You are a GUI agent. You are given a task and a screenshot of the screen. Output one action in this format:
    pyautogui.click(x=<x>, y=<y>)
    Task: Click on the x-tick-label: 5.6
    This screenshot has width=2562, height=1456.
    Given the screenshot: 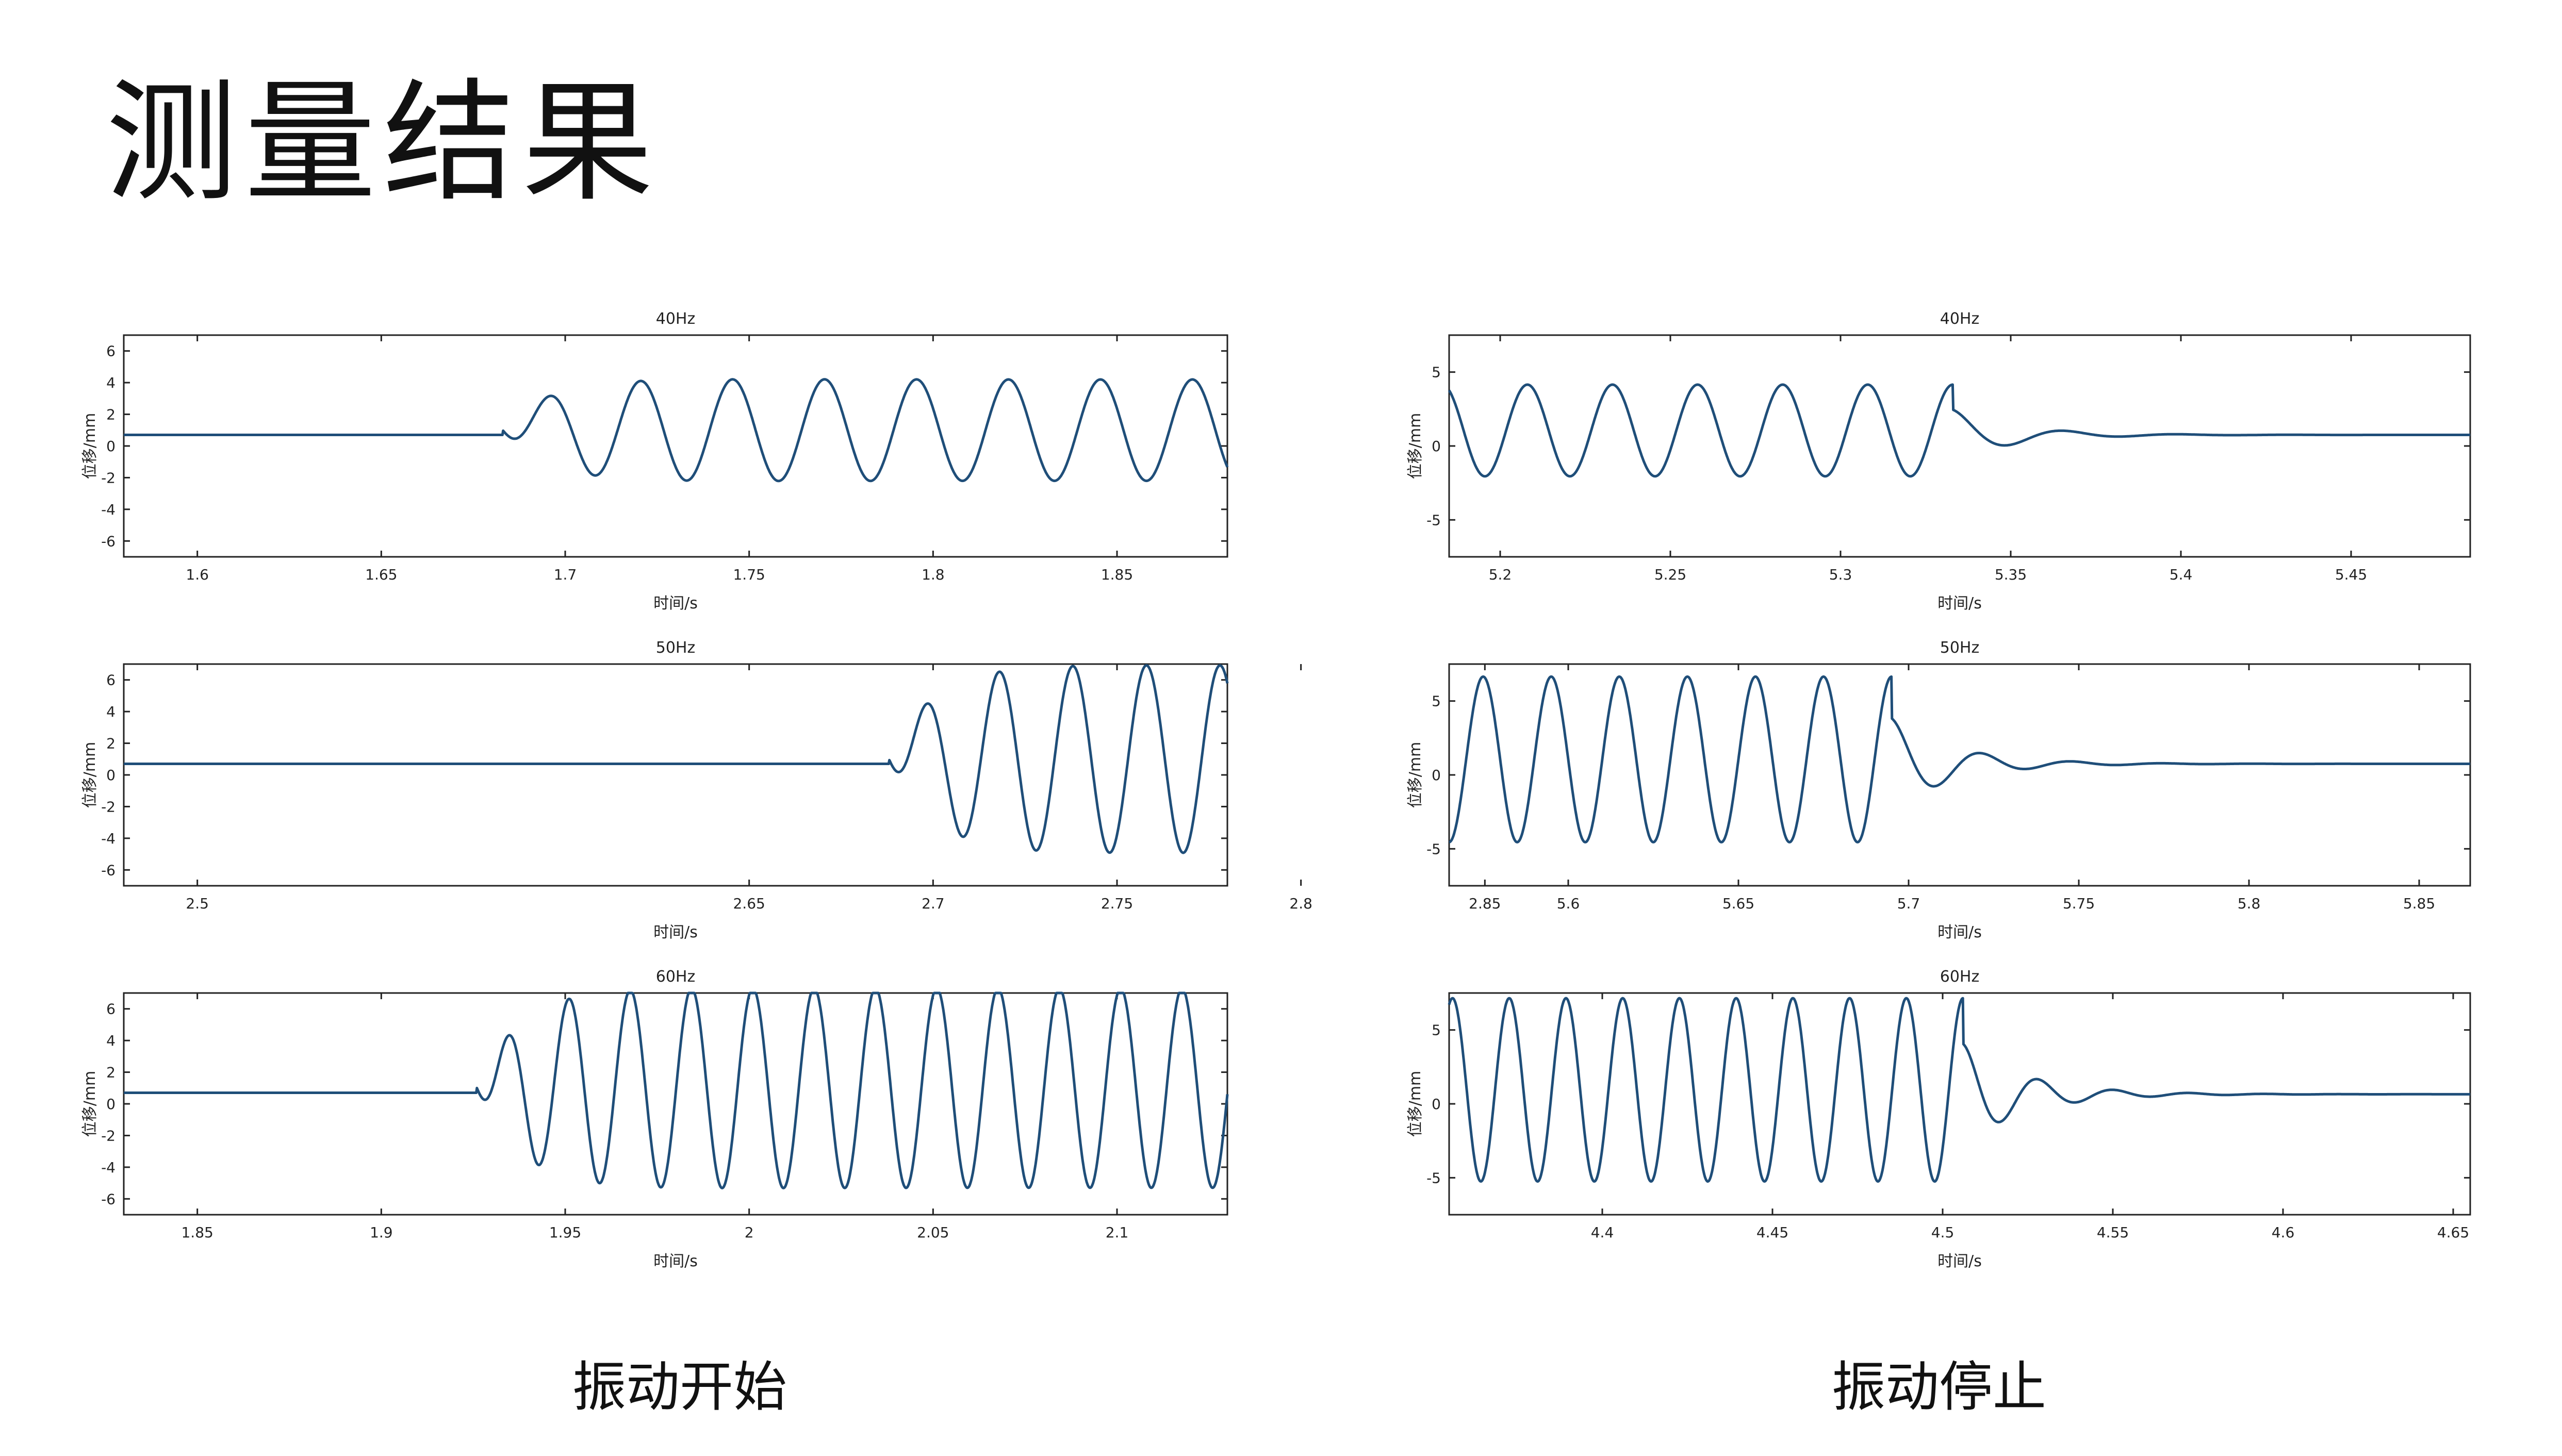 What is the action you would take?
    pyautogui.click(x=1568, y=903)
    